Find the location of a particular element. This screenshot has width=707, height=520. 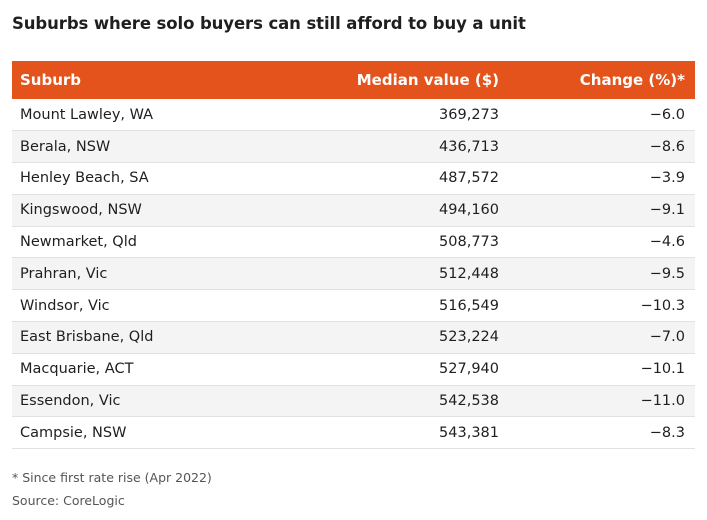

cell-change: −11.0 is located at coordinates (662, 401).